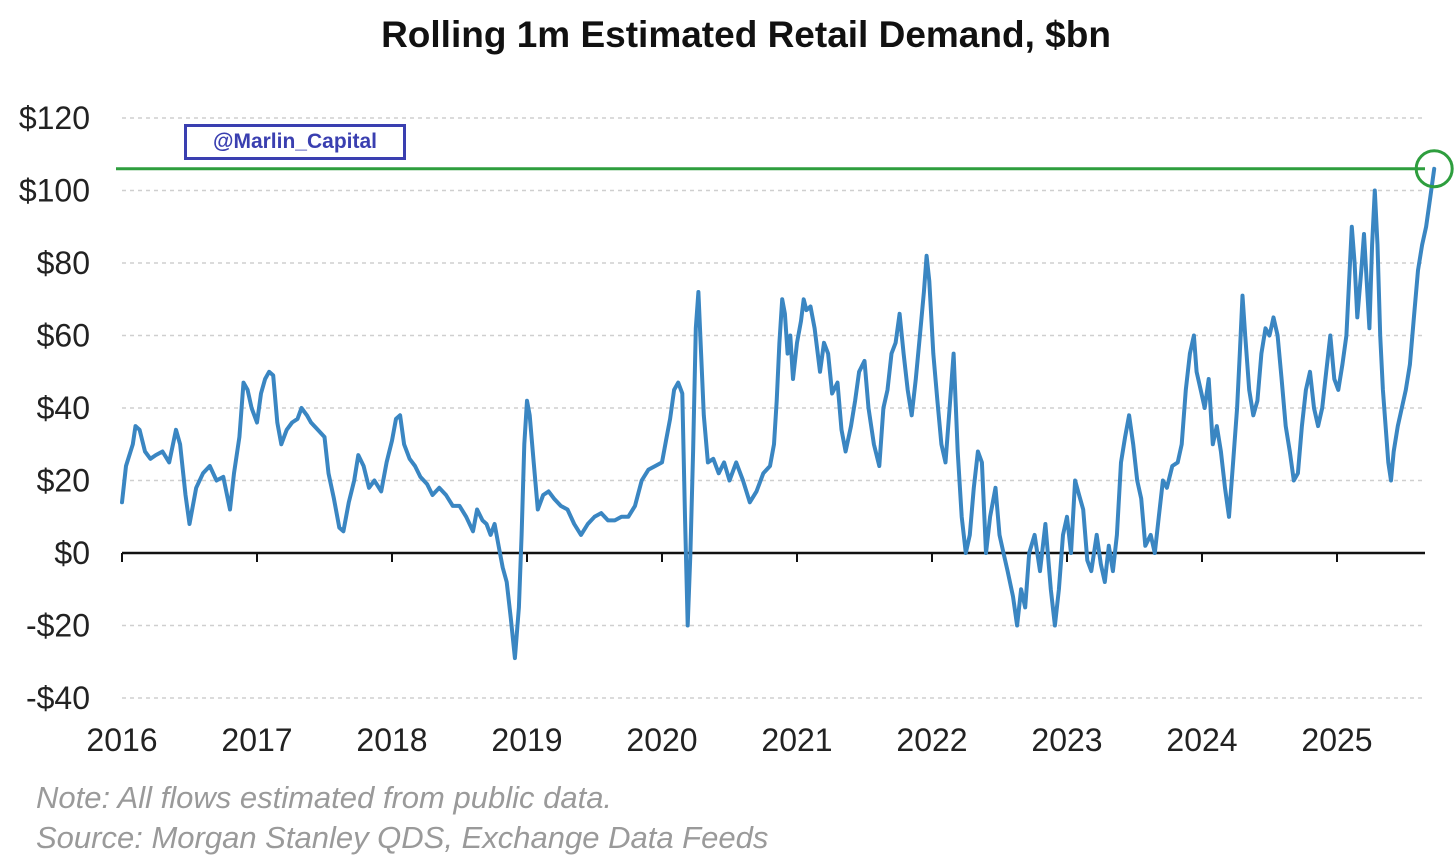  What do you see at coordinates (63, 263) in the screenshot?
I see `y-tick-label: $80` at bounding box center [63, 263].